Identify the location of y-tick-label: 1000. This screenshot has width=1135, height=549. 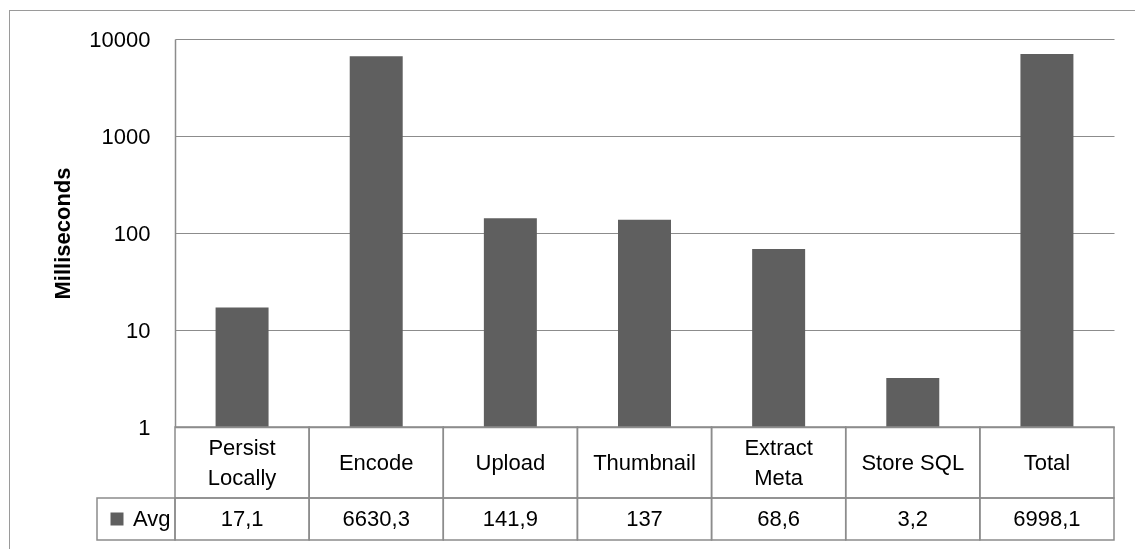
(126, 136).